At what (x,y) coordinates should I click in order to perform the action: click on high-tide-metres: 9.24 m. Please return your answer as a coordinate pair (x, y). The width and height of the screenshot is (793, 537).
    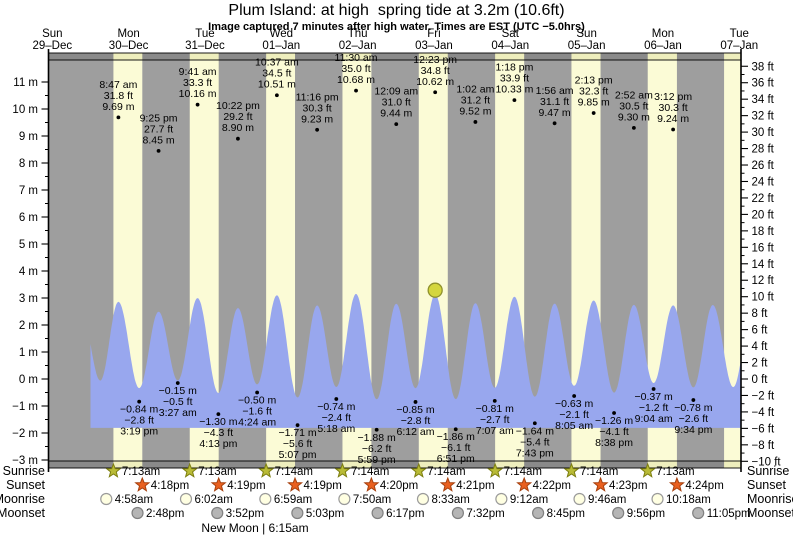
    Looking at the image, I should click on (673, 119).